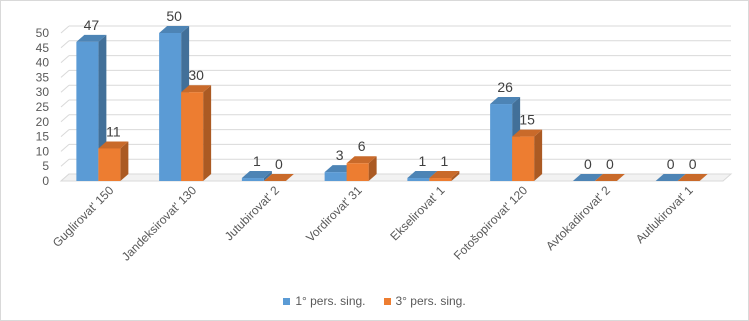 This screenshot has height=321, width=749. I want to click on y-tick-label: 15, so click(43, 137).